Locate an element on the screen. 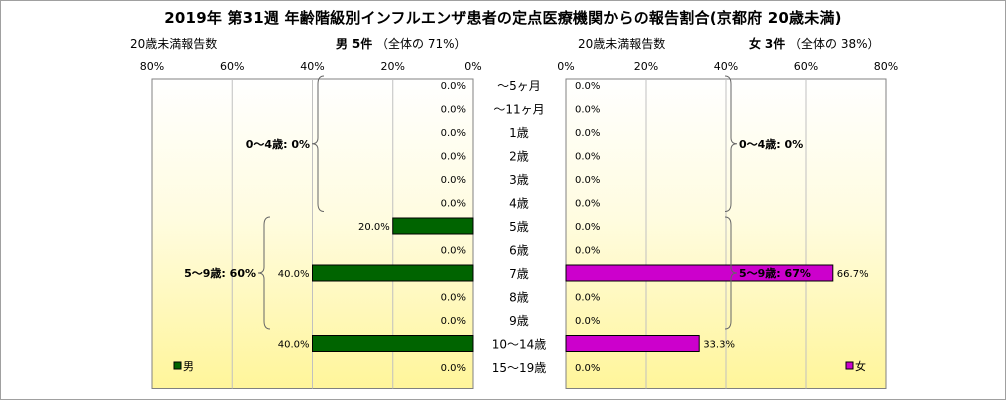 This screenshot has height=400, width=1006. right-tick-label: 60% is located at coordinates (806, 66).